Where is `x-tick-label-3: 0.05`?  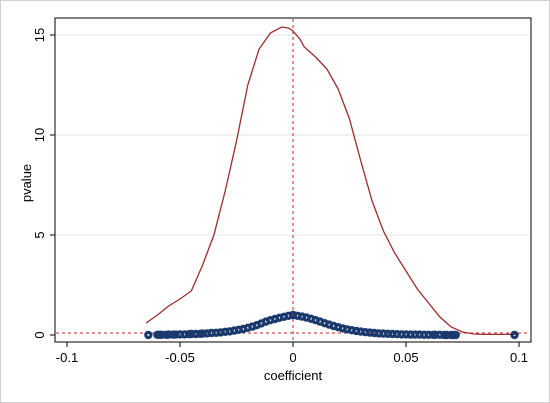 x-tick-label-3: 0.05 is located at coordinates (405, 357).